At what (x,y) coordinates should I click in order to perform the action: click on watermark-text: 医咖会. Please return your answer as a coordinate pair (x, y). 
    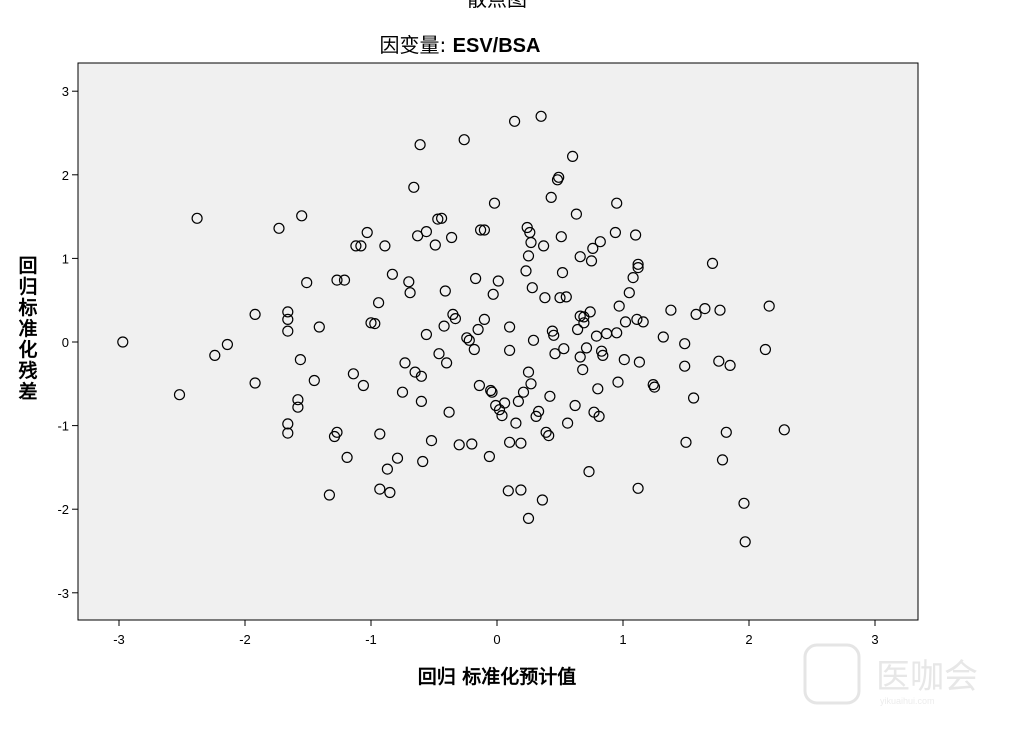
    Looking at the image, I should click on (927, 677).